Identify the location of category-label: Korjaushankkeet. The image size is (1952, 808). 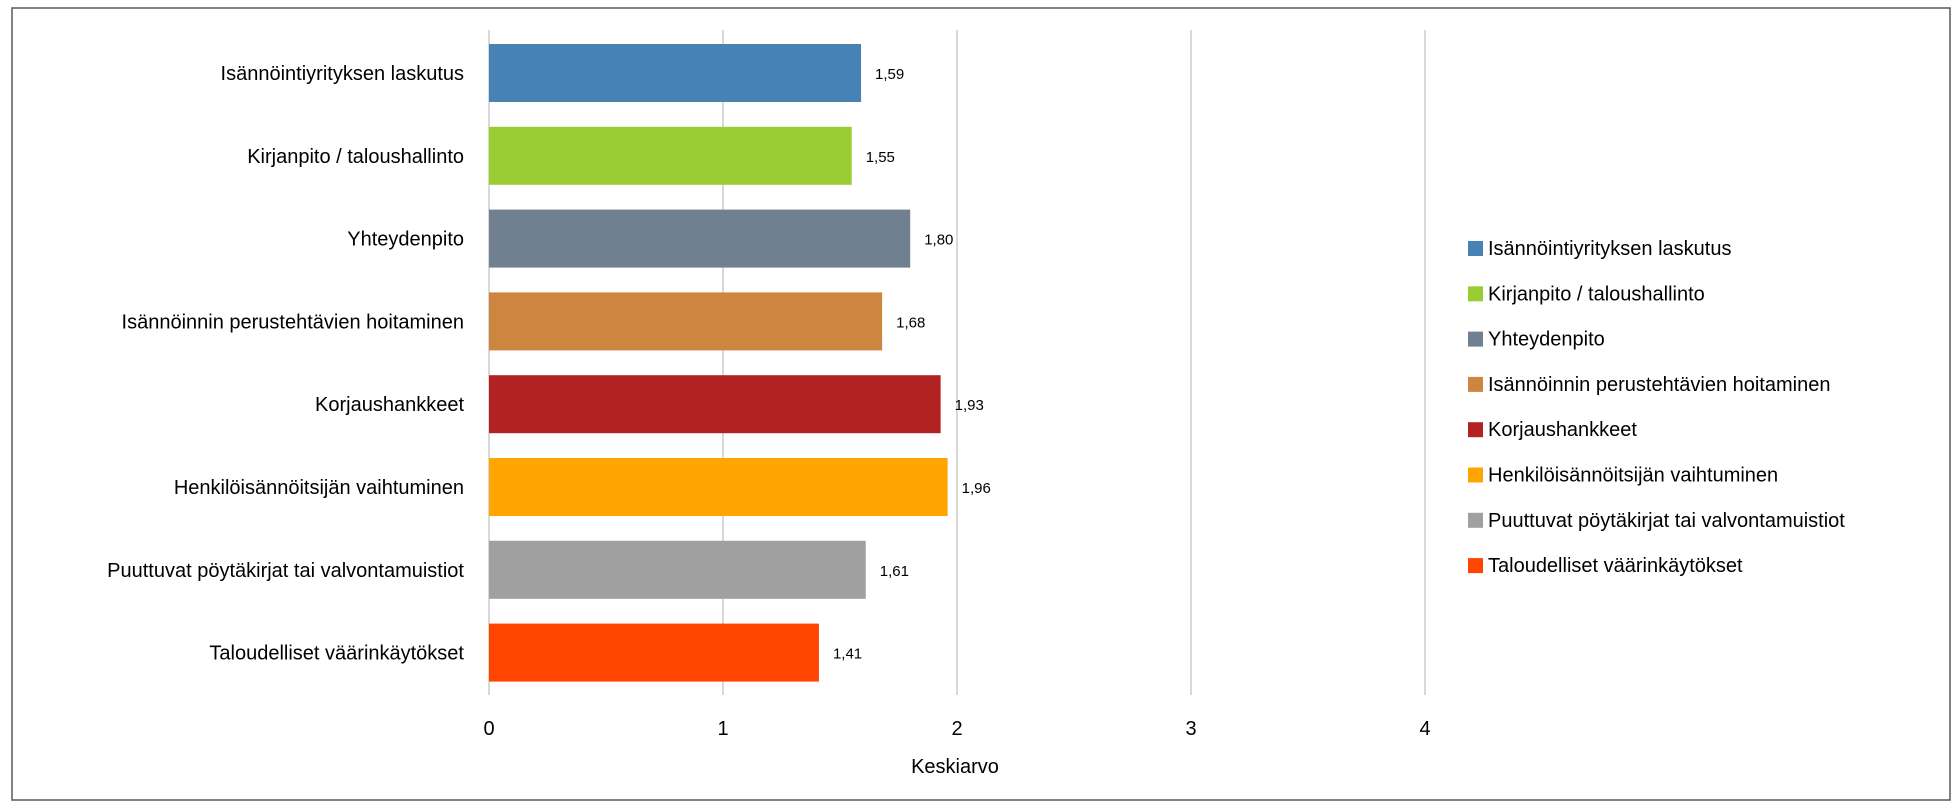
(389, 405).